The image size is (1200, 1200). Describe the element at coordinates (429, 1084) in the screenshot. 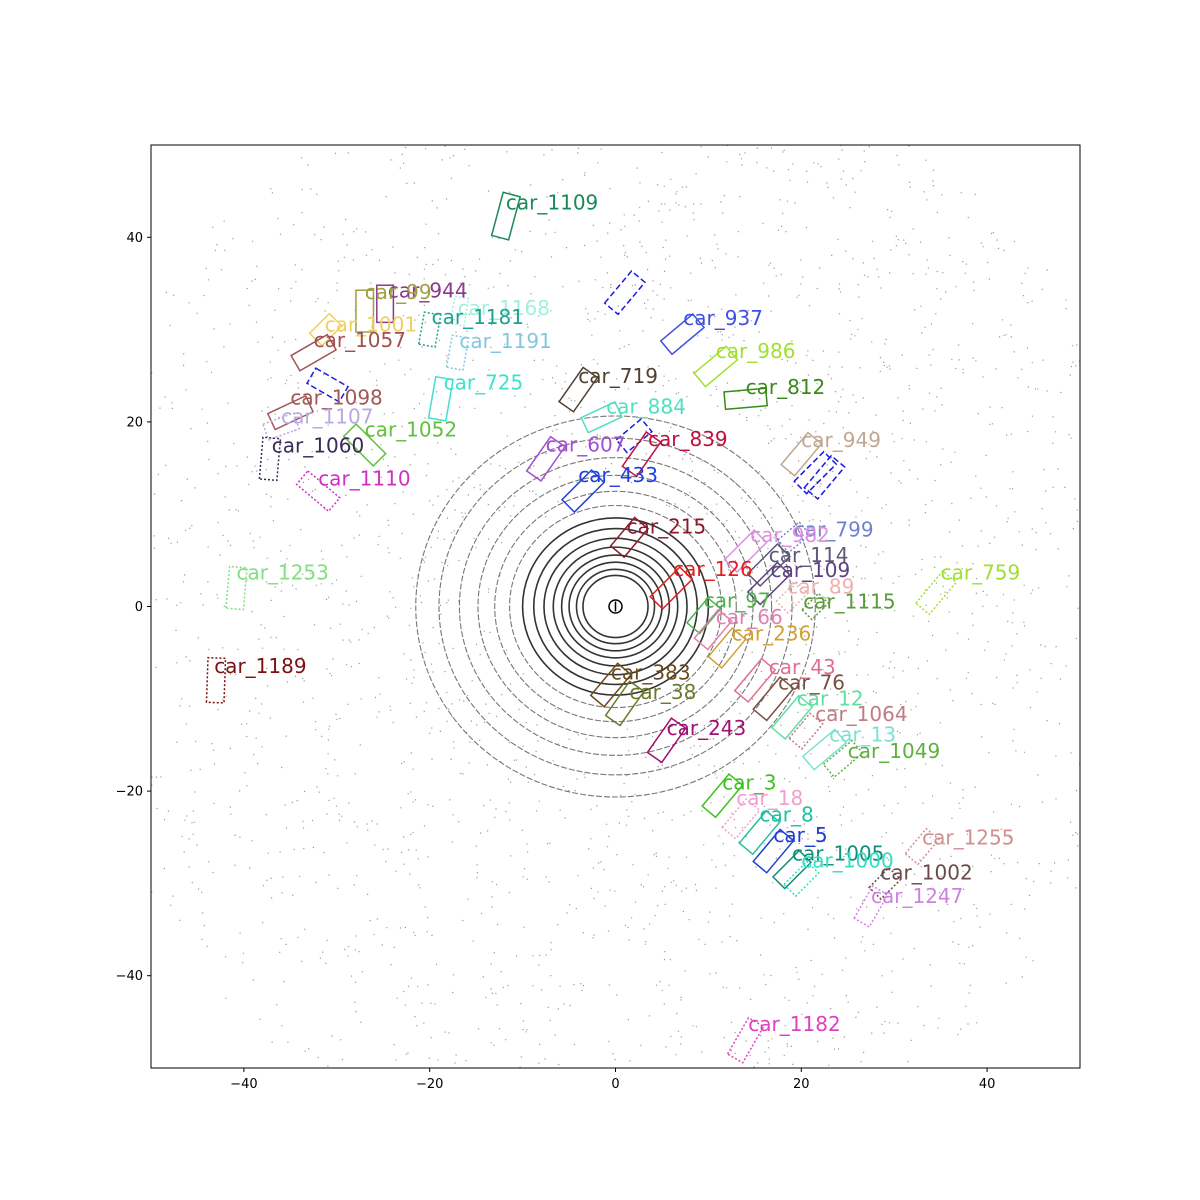

I see `x-tick-label: −20` at that location.